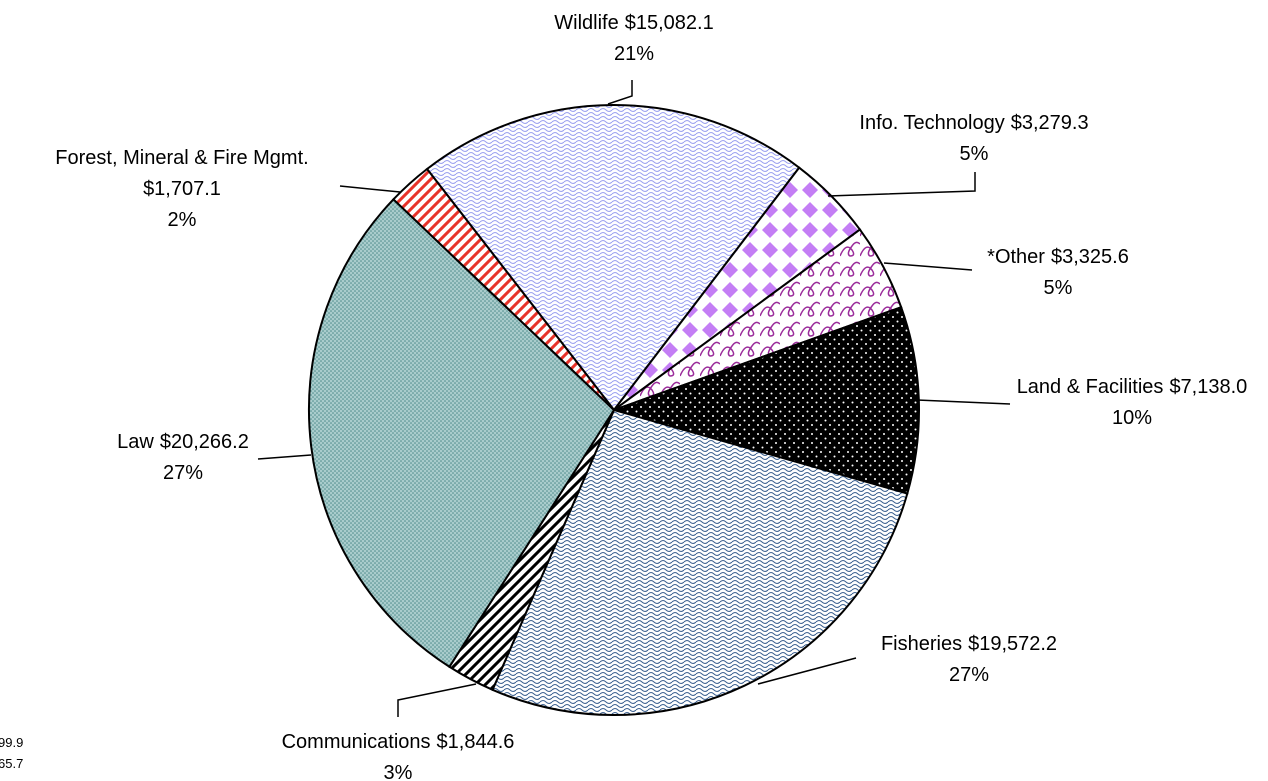 The height and width of the screenshot is (781, 1268). Describe the element at coordinates (634, 54) in the screenshot. I see `percent-label: 21%` at that location.